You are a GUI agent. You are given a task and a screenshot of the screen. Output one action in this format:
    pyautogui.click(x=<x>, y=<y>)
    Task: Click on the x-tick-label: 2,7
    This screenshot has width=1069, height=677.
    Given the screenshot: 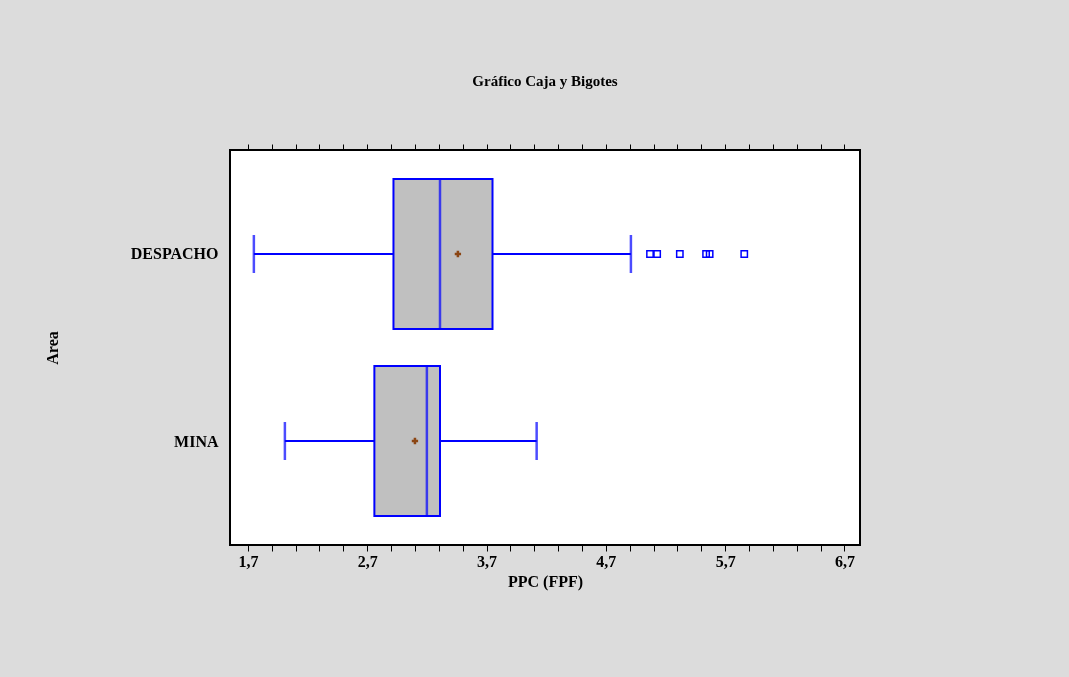 What is the action you would take?
    pyautogui.click(x=367, y=561)
    